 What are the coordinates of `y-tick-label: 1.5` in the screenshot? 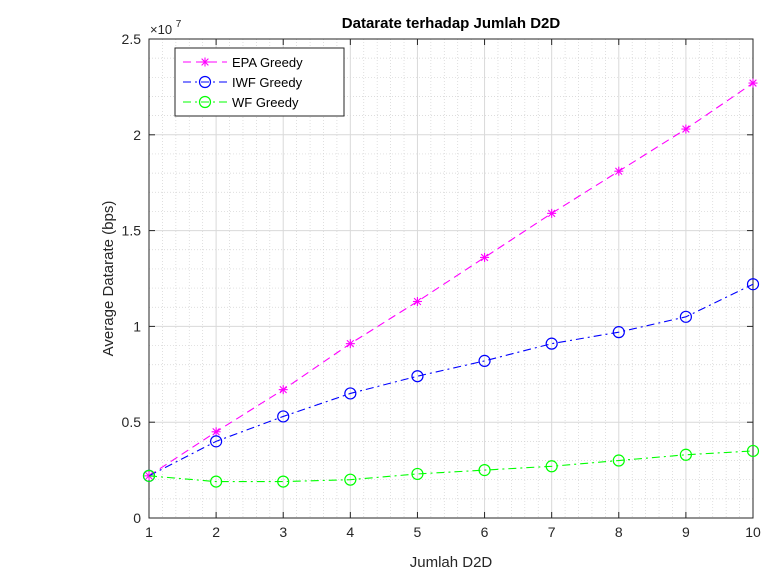 It's located at (132, 231).